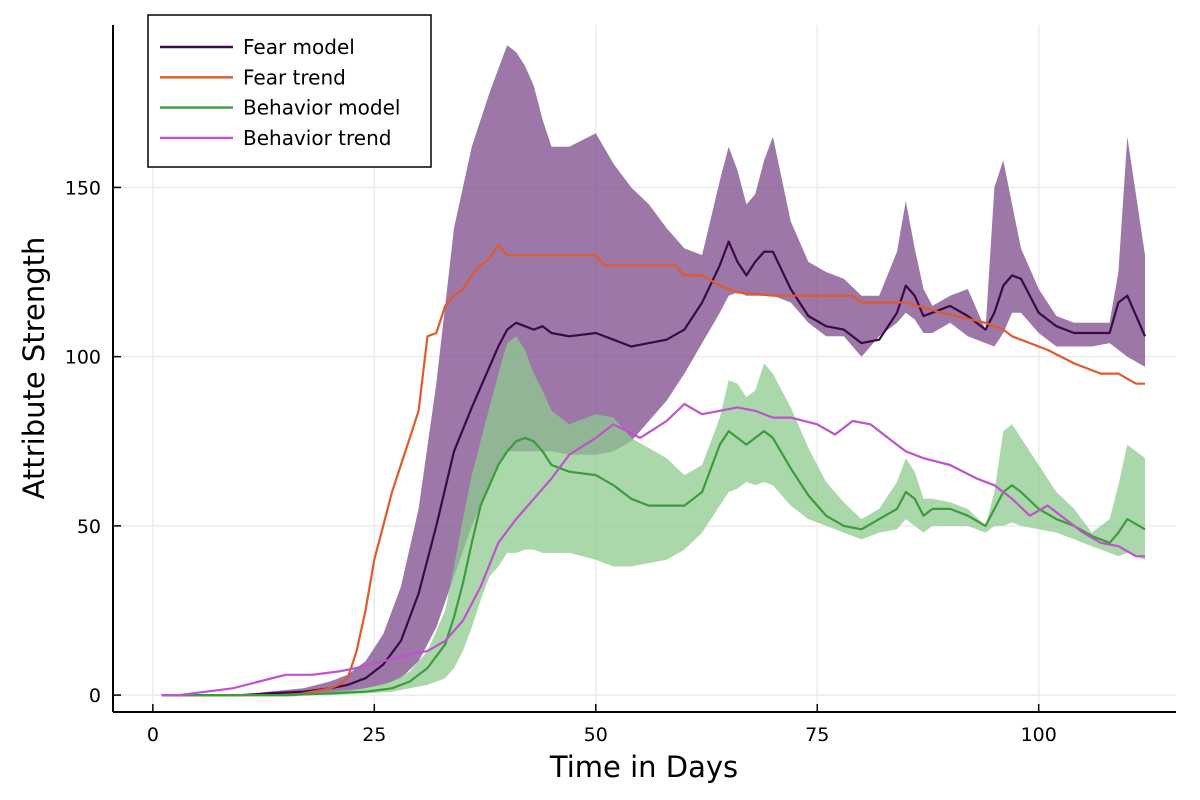 This screenshot has height=800, width=1200. What do you see at coordinates (374, 735) in the screenshot?
I see `x-tick-label: 25` at bounding box center [374, 735].